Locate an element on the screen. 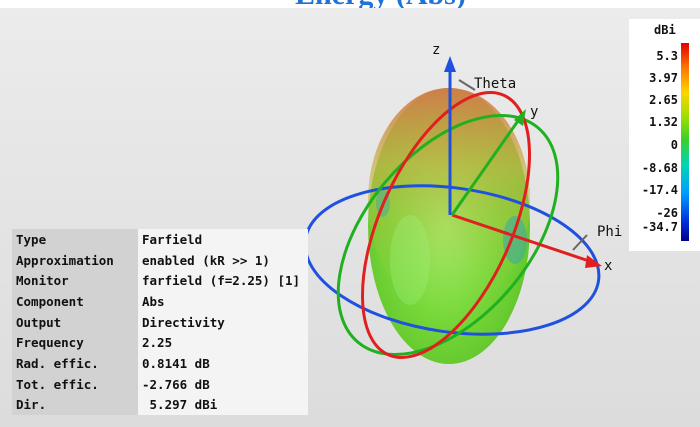 The image size is (700, 427). info-row-rad-effic: Rad. effic. 0.8141 dB is located at coordinates (160, 363).